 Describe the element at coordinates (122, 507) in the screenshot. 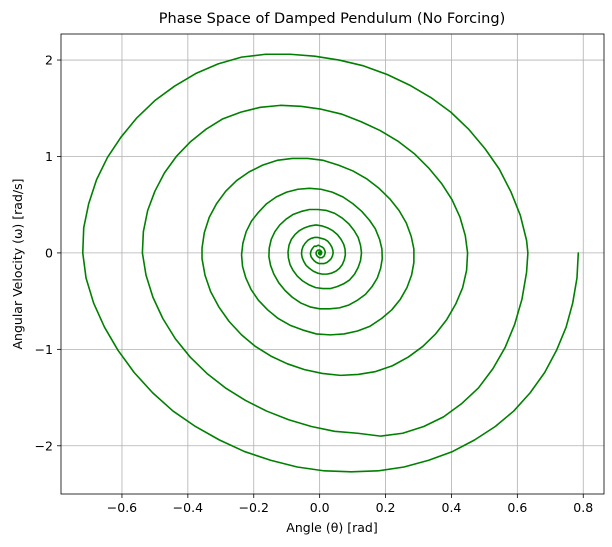

I see `x-tick-label-0: −0.6` at that location.